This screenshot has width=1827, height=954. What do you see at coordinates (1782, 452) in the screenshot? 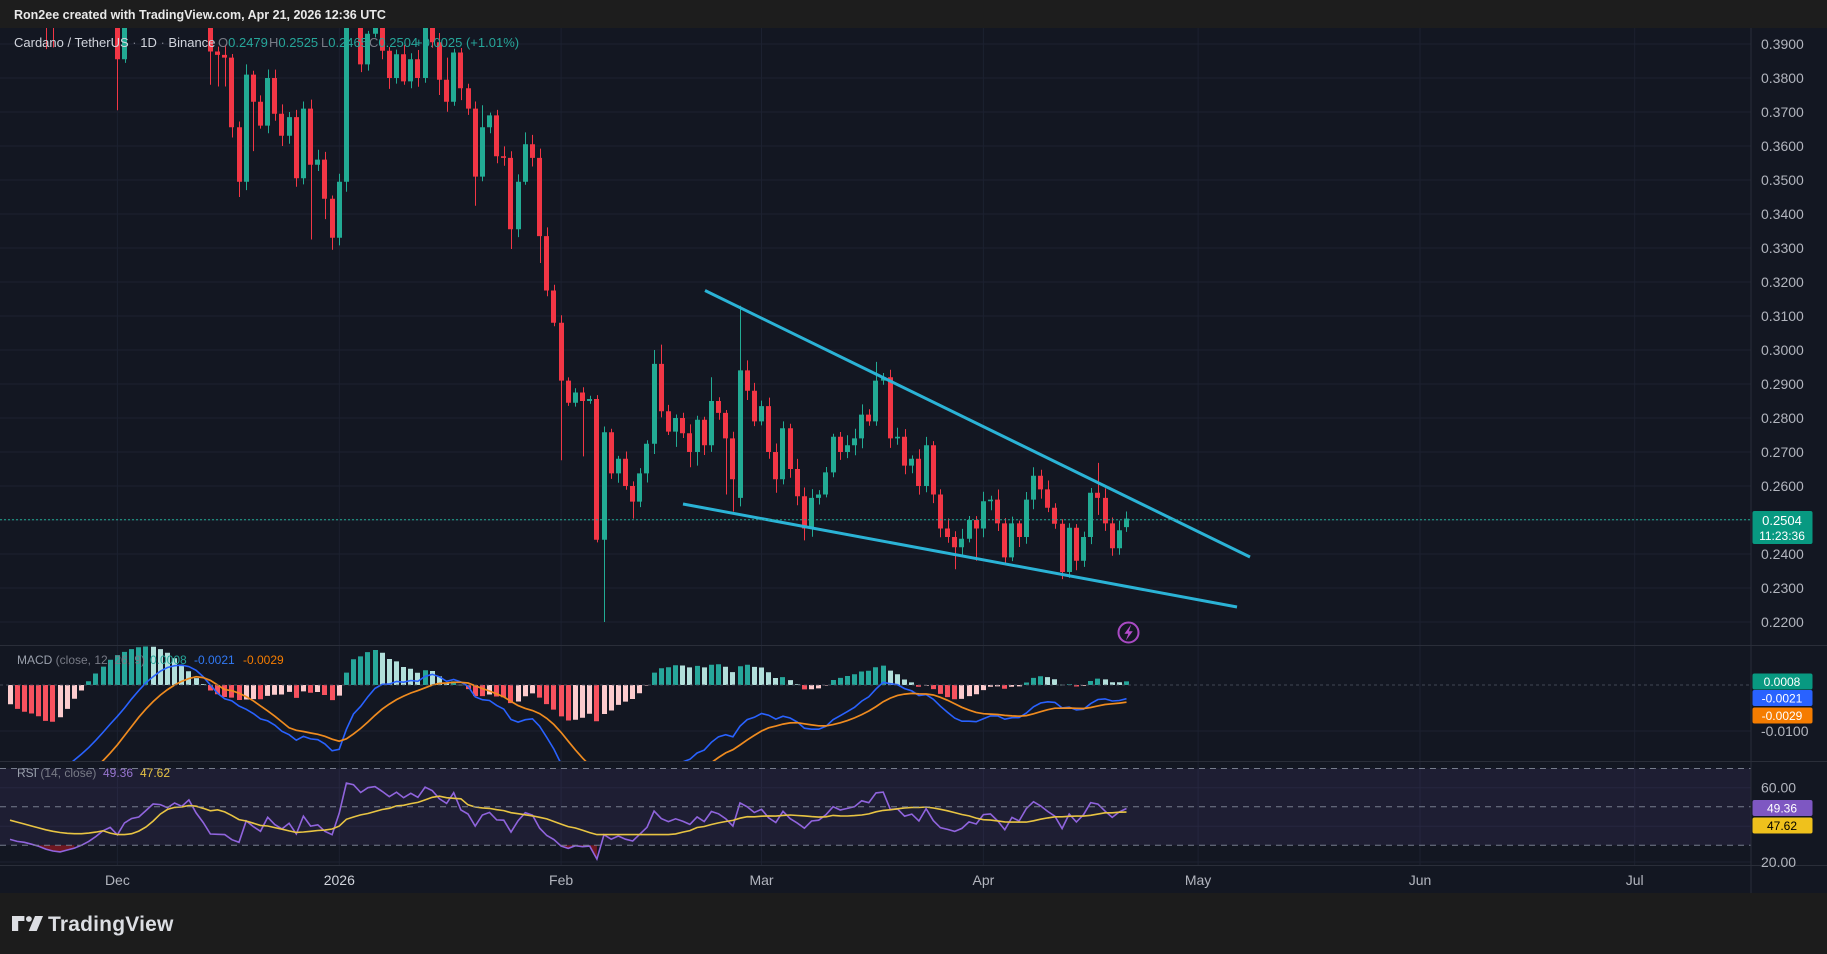
I see `svg-text: 0.2700` at bounding box center [1782, 452].